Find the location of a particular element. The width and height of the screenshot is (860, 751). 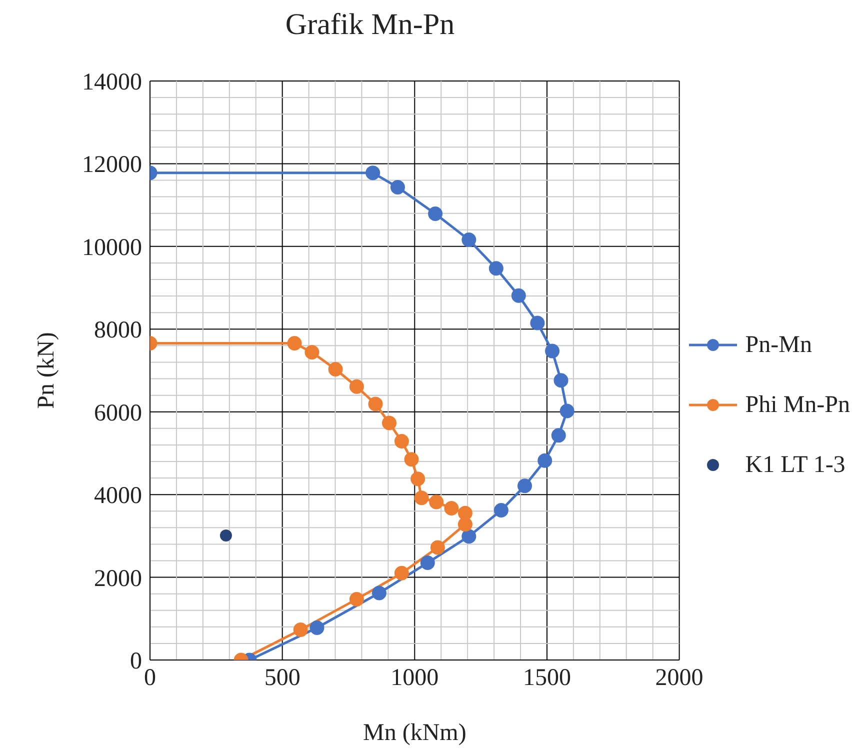

y-tick-label: 8000 is located at coordinates (118, 331).